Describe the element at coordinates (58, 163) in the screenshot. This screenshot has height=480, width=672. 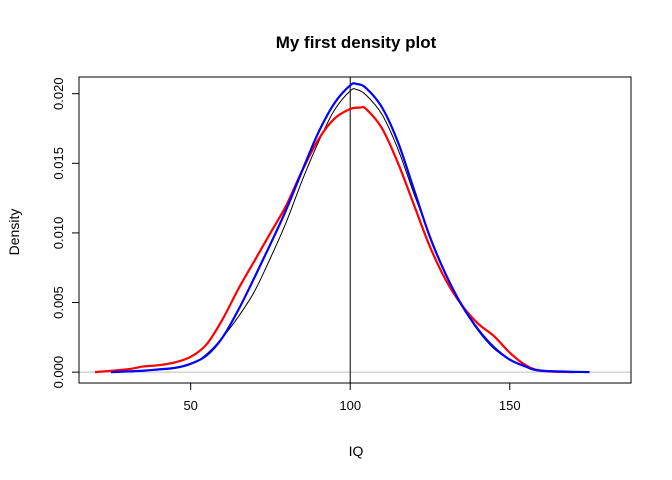
I see `y-tick-label: 0.015` at that location.